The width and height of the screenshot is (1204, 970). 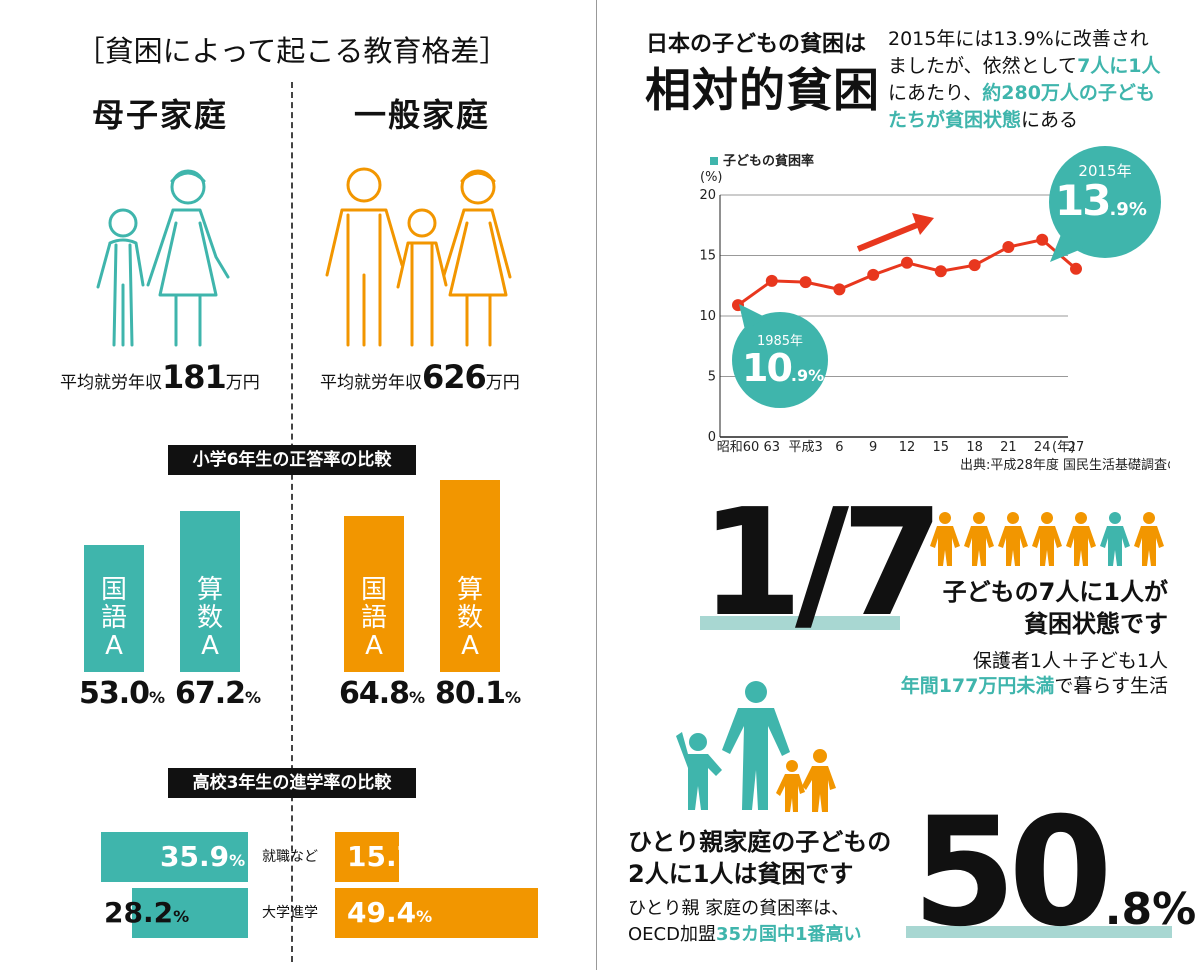 What do you see at coordinates (218, 693) in the screenshot?
I see `elementary-bar-value: 67.2%` at bounding box center [218, 693].